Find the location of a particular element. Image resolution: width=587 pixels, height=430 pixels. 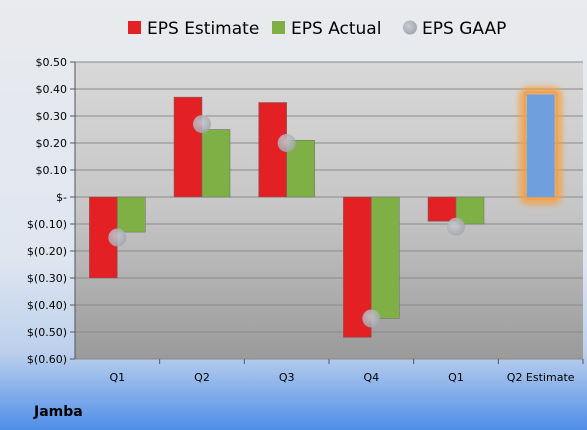

y-tick-label: $0.10 is located at coordinates (52, 170).